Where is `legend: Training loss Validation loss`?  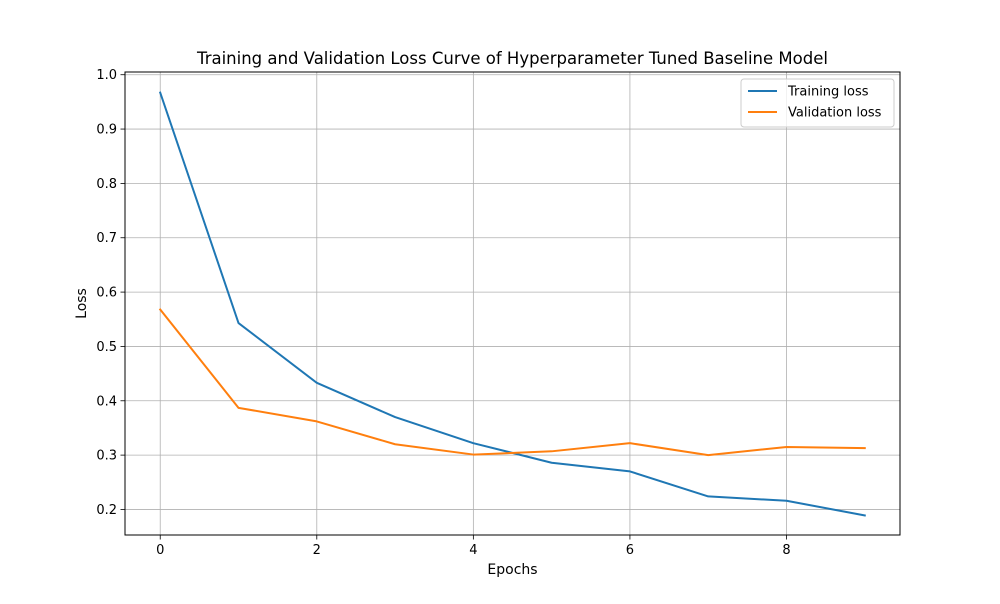
legend: Training loss Validation loss is located at coordinates (817, 103).